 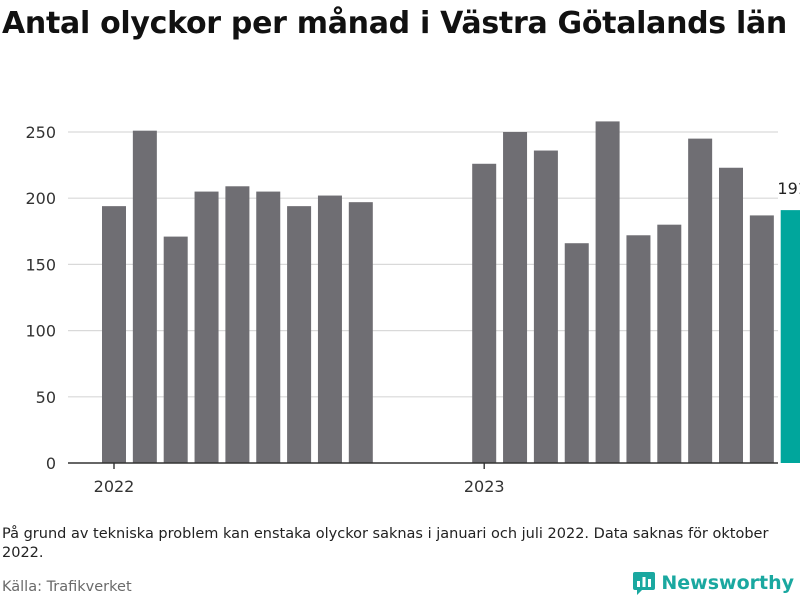 What do you see at coordinates (40, 298) in the screenshot?
I see `y-axis-ticks: 0 50 100 150 200 250` at bounding box center [40, 298].